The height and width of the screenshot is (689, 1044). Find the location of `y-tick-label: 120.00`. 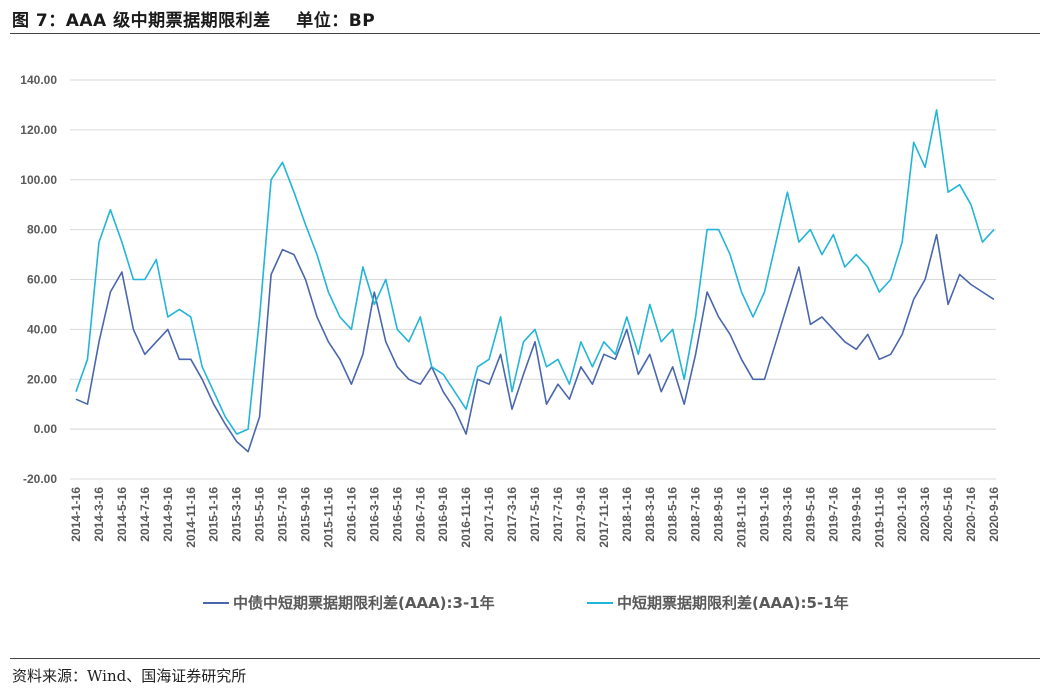

y-tick-label: 120.00 is located at coordinates (38, 130).